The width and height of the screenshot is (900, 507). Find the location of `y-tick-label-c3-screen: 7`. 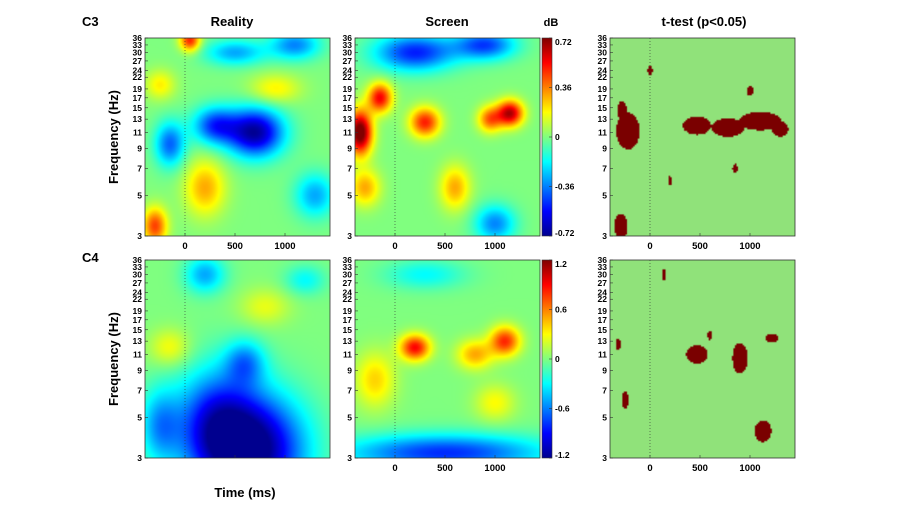

y-tick-label-c3-screen: 7 is located at coordinates (349, 168).